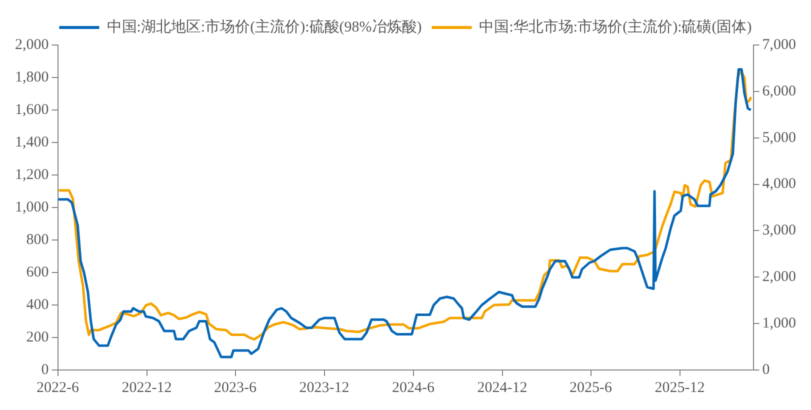 This screenshot has height=410, width=811. Describe the element at coordinates (45, 370) in the screenshot. I see `y-tick-label: 0` at that location.